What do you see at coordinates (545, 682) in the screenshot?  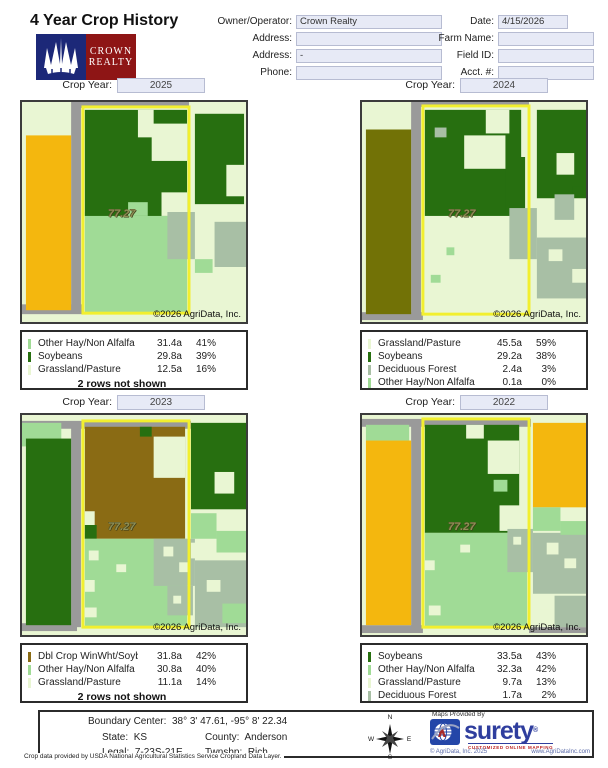 I see `legend-percent: 13%` at bounding box center [545, 682].